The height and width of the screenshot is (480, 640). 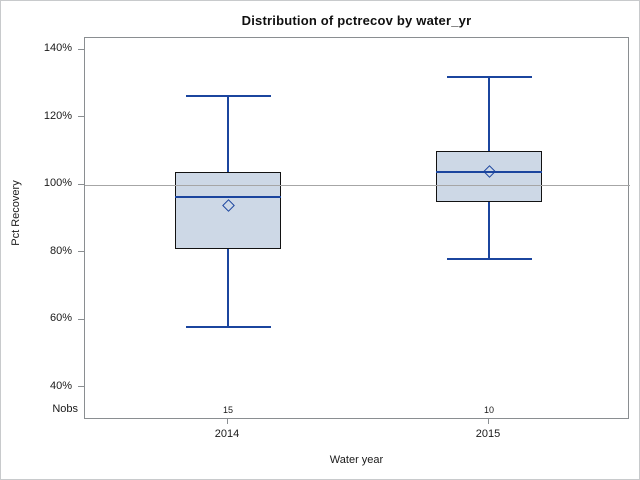 I want to click on chart-title: Distribution of pctrecov by water_yr, so click(x=356, y=20).